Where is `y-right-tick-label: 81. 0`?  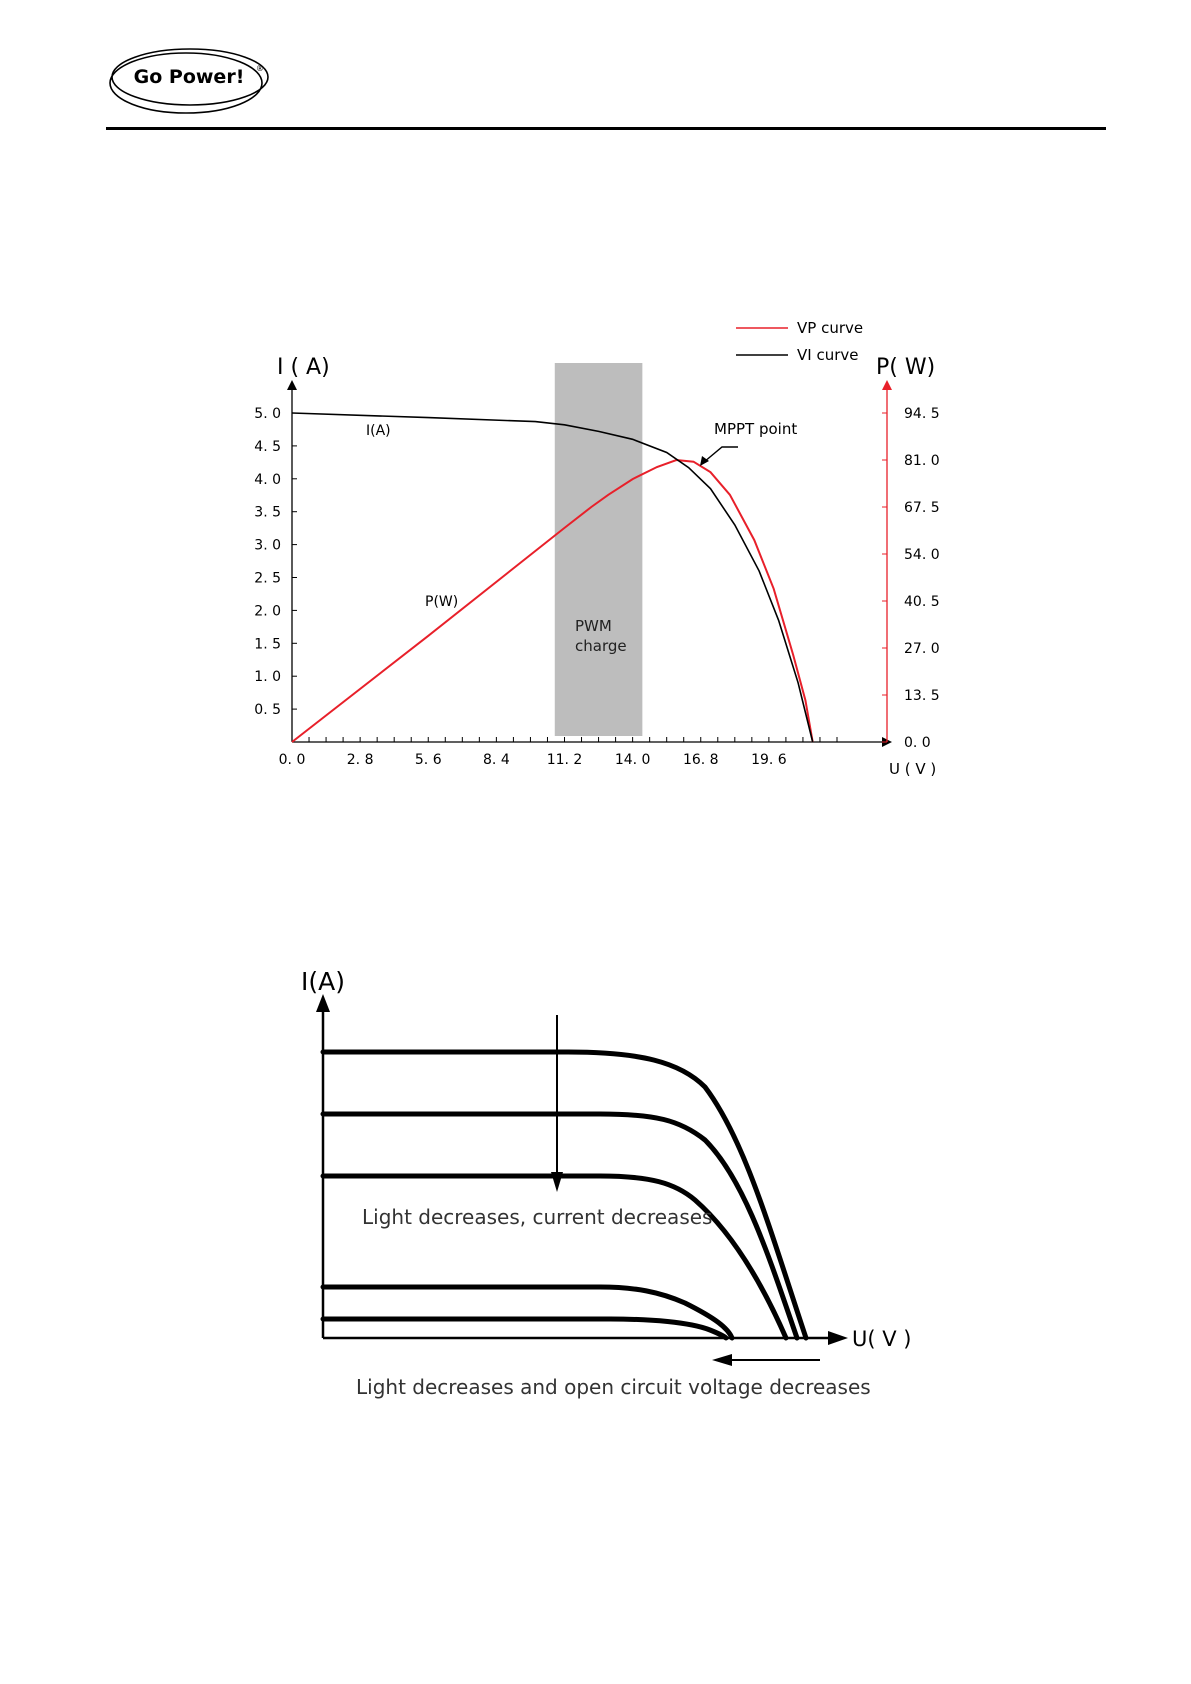 y-right-tick-label: 81. 0 is located at coordinates (922, 461).